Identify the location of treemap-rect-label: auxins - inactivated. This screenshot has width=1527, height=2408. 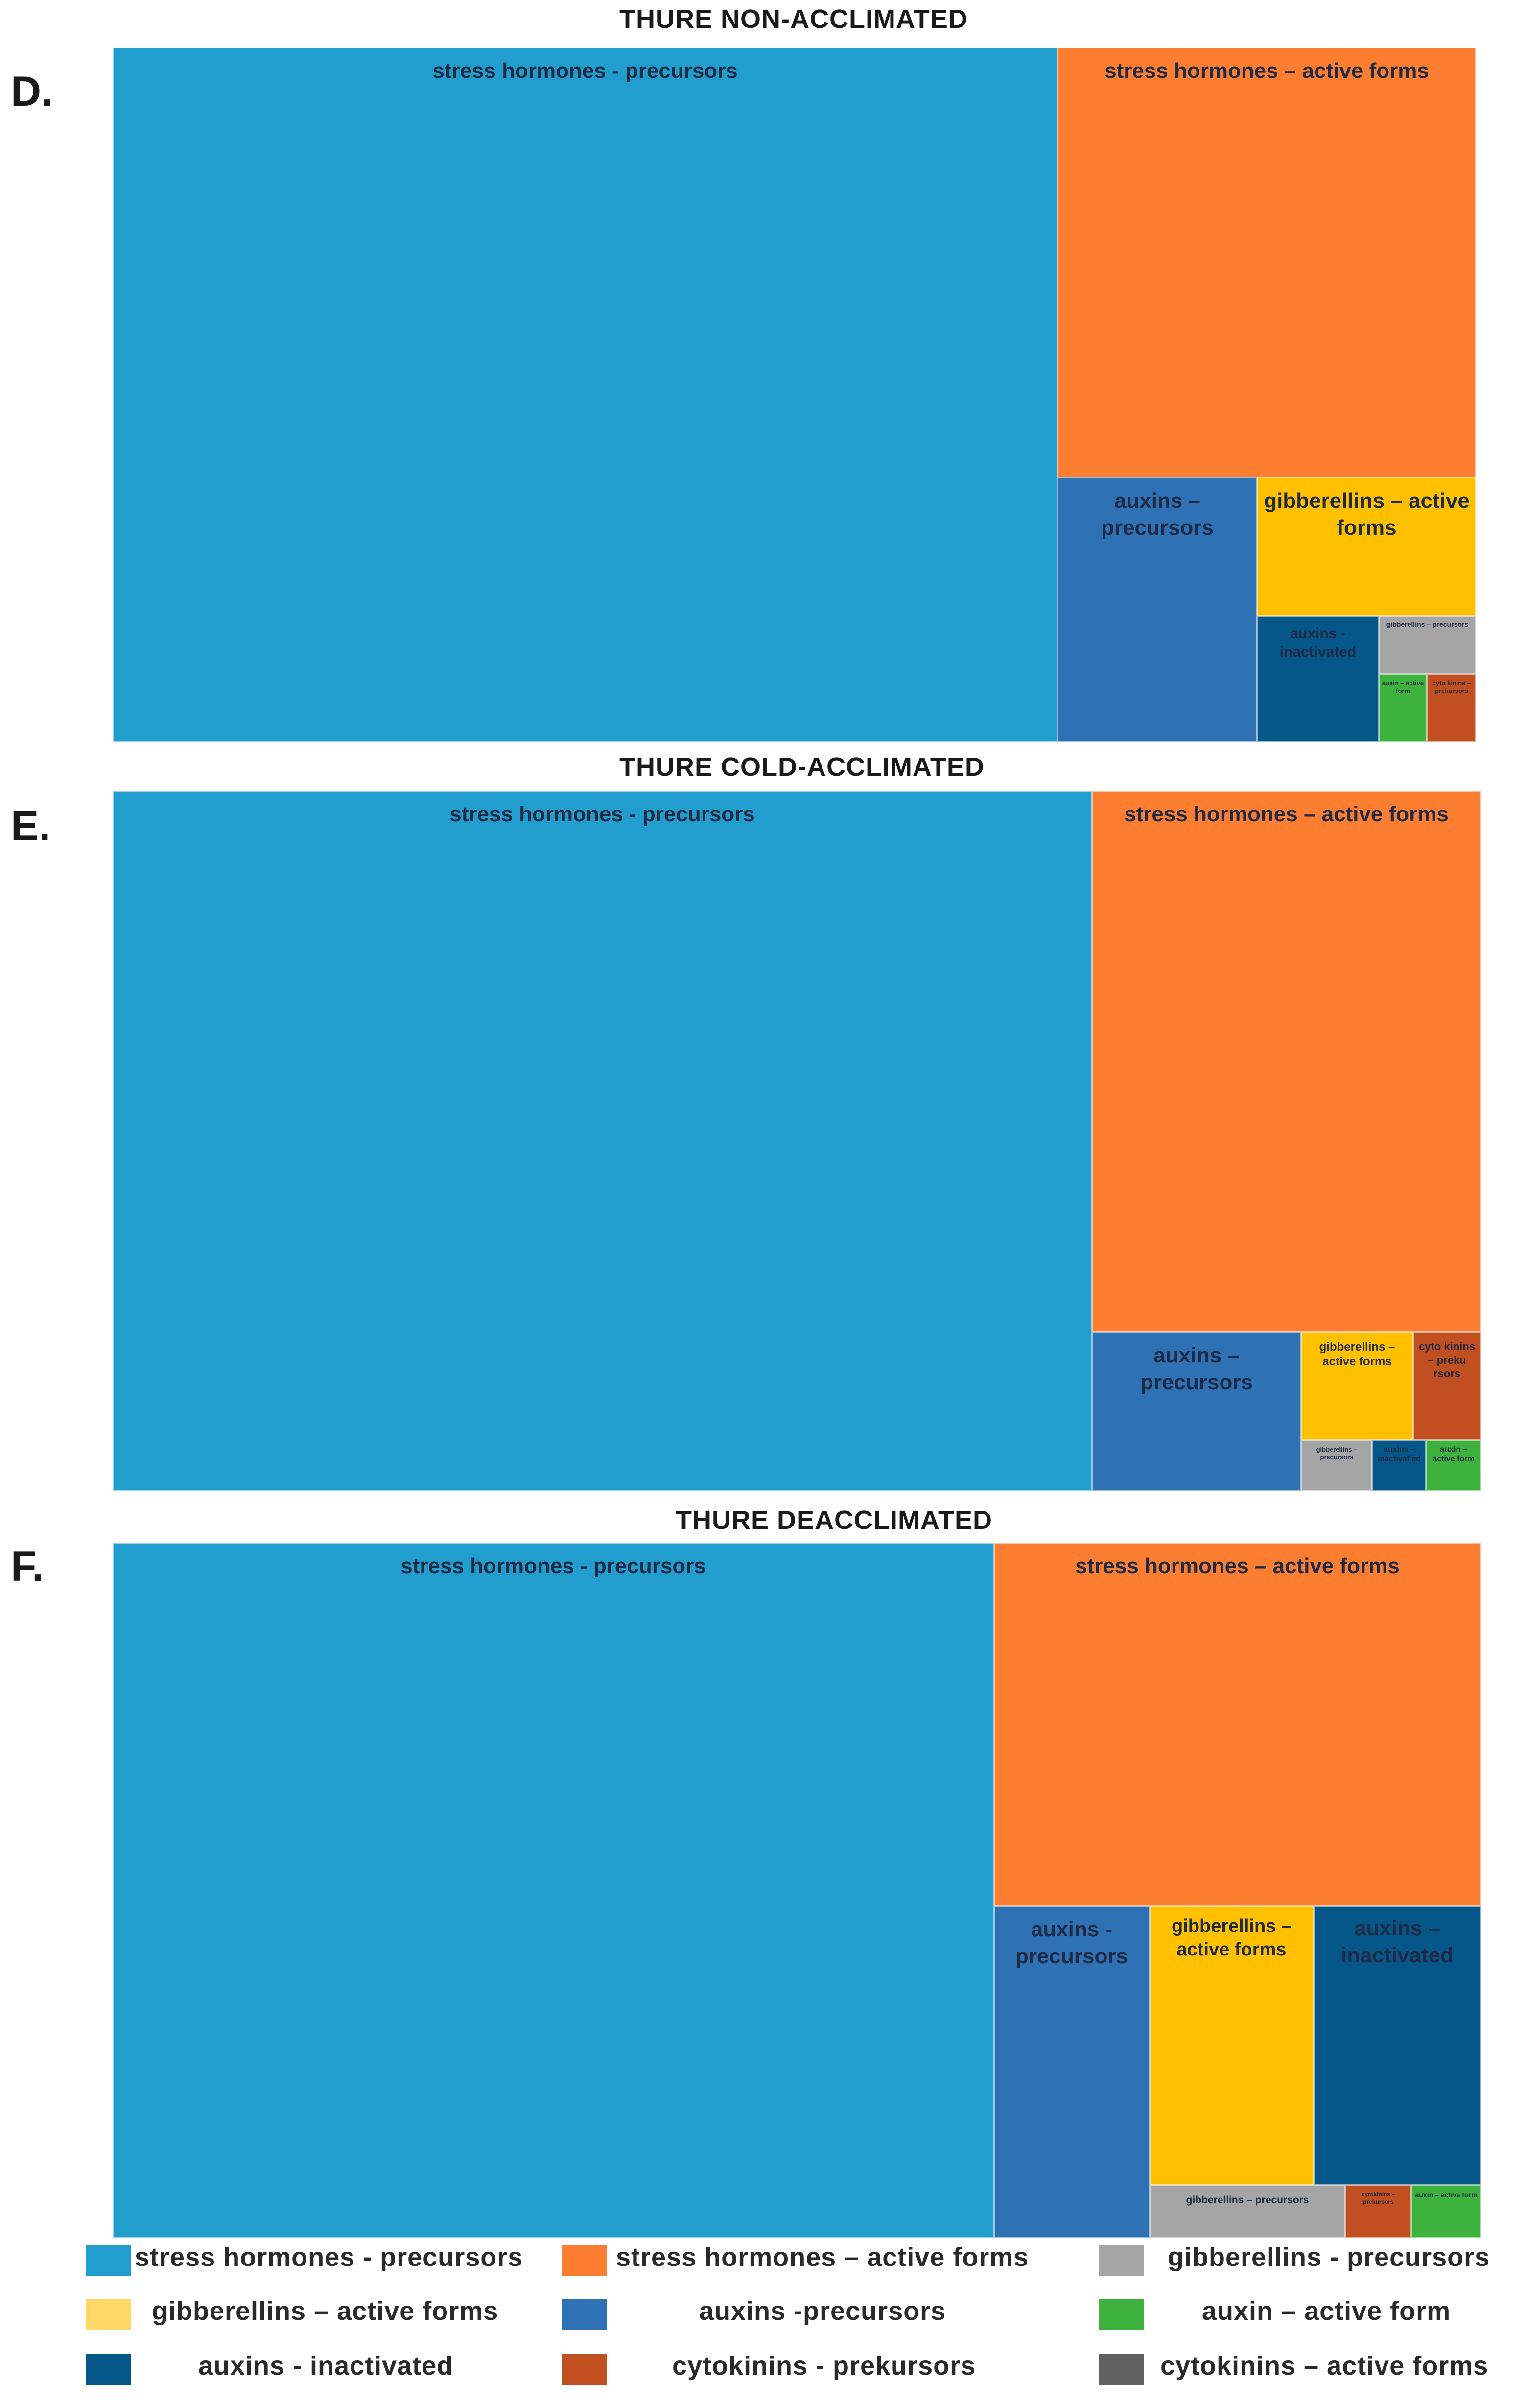
(1318, 642).